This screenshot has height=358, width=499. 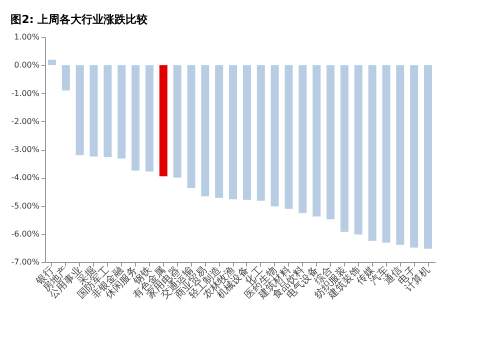 What do you see at coordinates (25, 205) in the screenshot?
I see `y-tick-label: -5.00%` at bounding box center [25, 205].